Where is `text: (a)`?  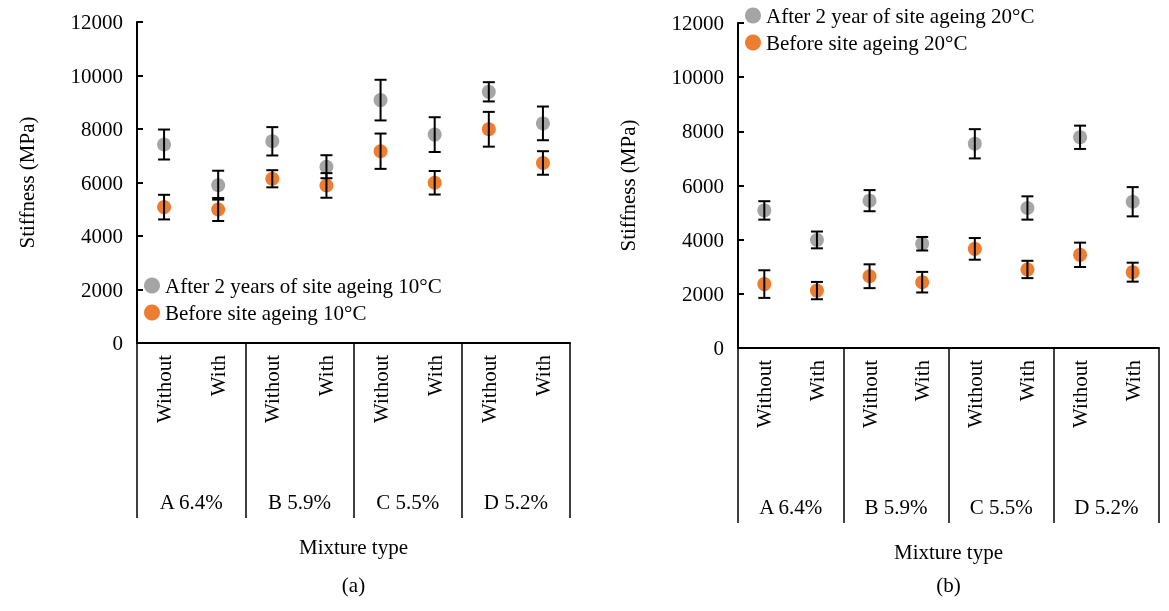
text: (a) is located at coordinates (353, 585).